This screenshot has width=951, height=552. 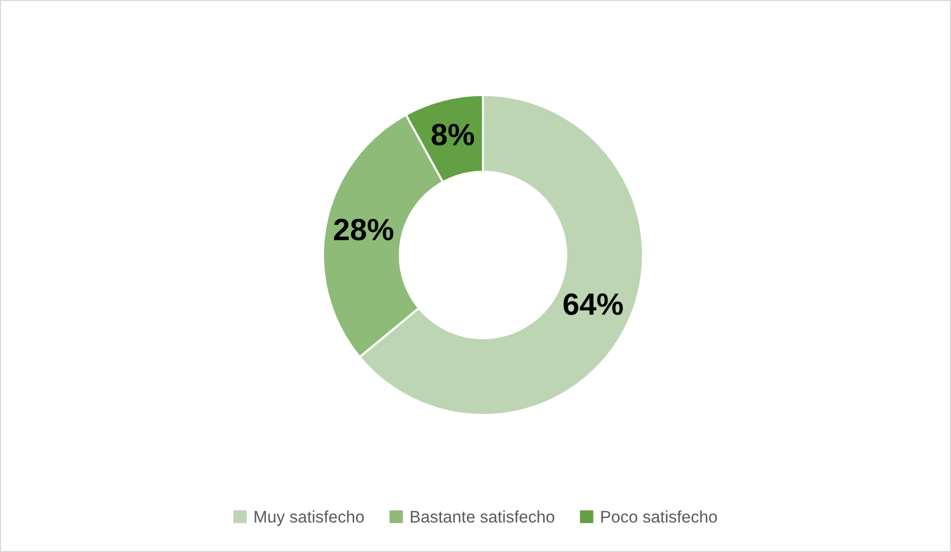 What do you see at coordinates (364, 229) in the screenshot?
I see `data-label: 28%` at bounding box center [364, 229].